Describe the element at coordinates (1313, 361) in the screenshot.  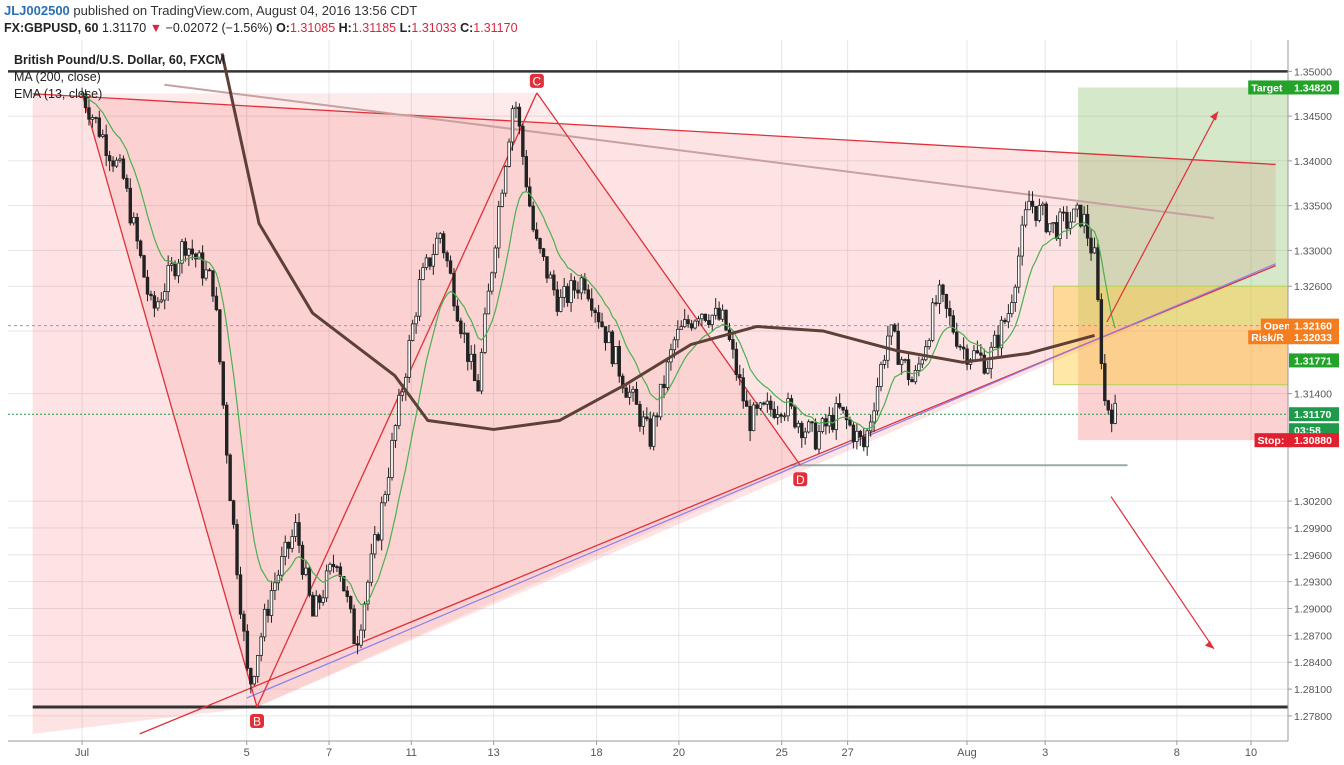
I see `price-tag-value: 1.31771` at that location.